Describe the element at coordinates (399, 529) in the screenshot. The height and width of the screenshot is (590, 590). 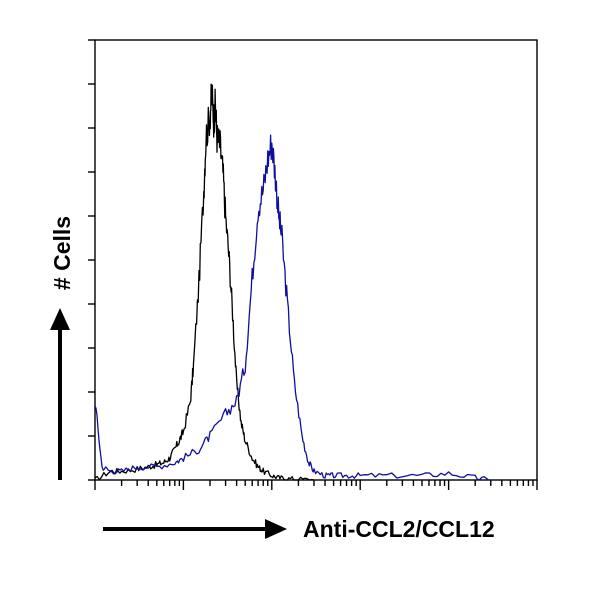
I see `x-axis-label: Anti-CCL2/CCL12` at that location.